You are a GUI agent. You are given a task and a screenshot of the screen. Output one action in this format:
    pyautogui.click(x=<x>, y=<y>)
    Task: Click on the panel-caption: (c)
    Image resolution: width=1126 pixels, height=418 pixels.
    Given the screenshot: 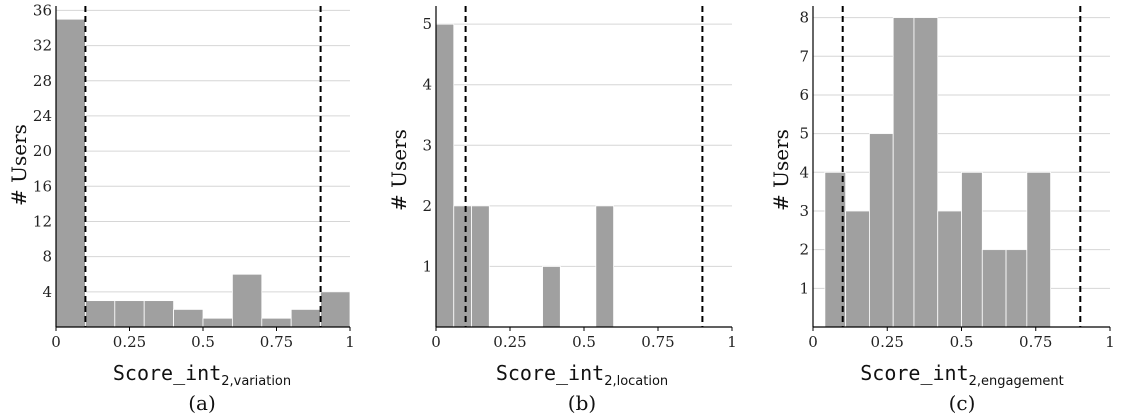 What is the action you would take?
    pyautogui.click(x=962, y=403)
    